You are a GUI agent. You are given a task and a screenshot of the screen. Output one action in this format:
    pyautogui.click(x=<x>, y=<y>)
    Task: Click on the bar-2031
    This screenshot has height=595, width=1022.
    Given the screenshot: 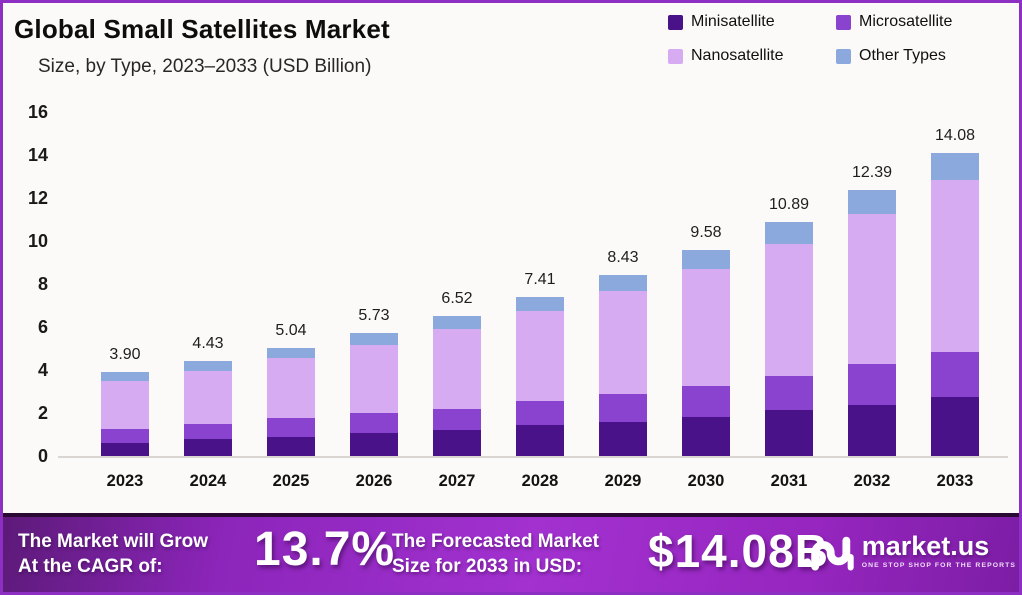 What is the action you would take?
    pyautogui.click(x=789, y=338)
    